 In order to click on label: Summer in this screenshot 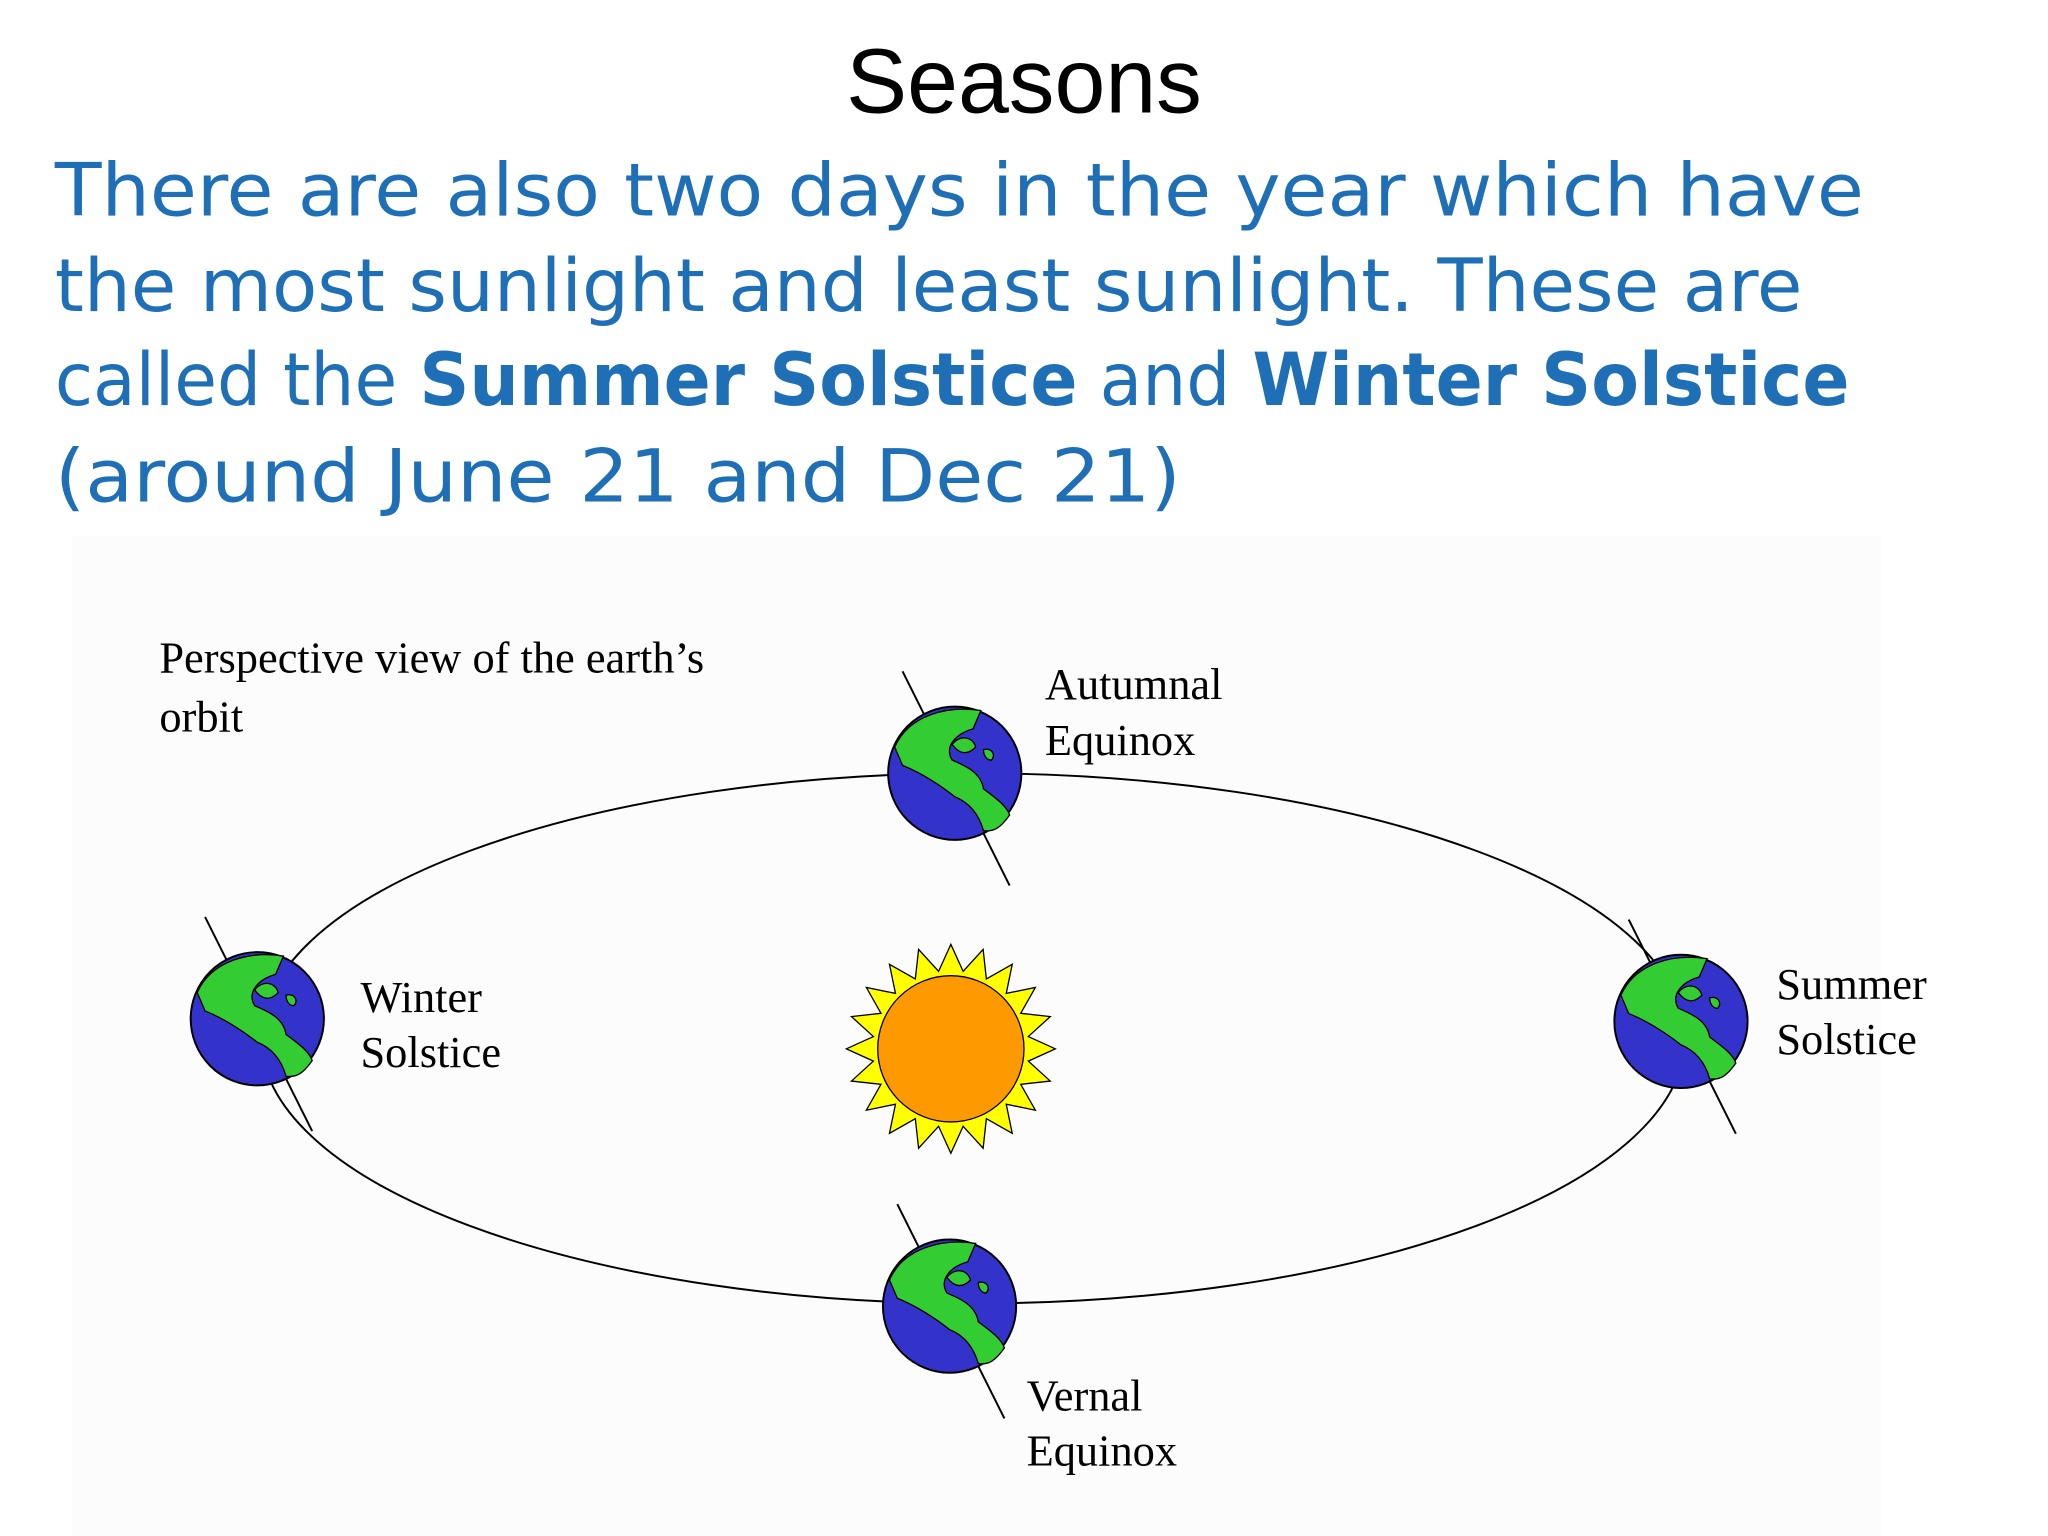, I will do `click(1851, 984)`.